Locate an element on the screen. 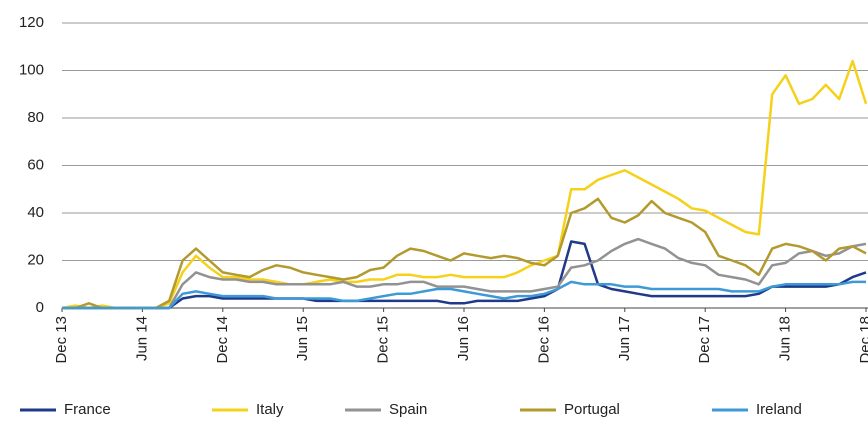 This screenshot has width=868, height=424. x-tick-label: Jun 14 is located at coordinates (141, 338).